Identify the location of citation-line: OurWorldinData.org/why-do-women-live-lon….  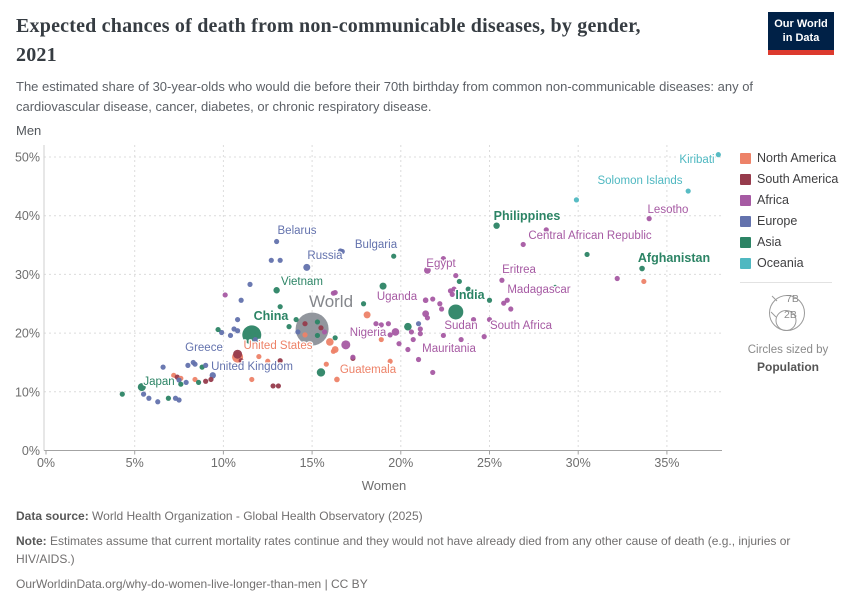
(192, 584).